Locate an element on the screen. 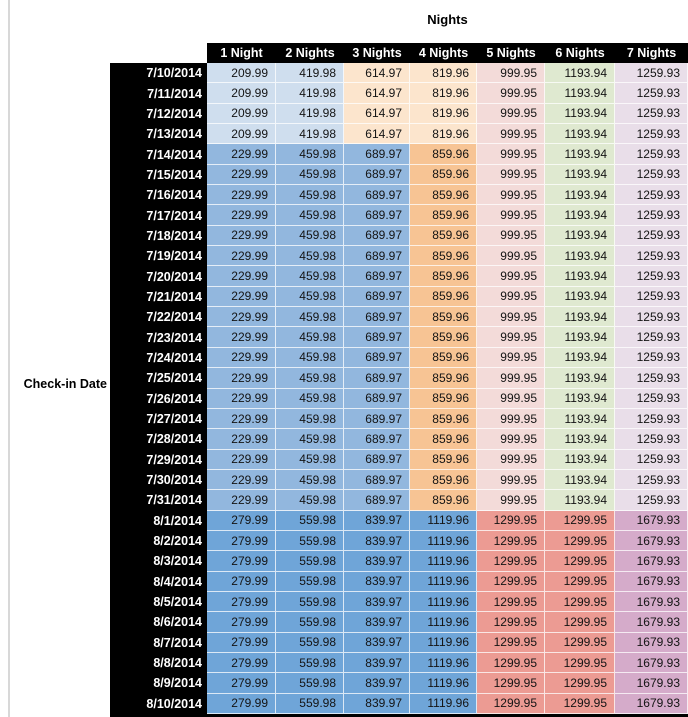  row-header-date: 7/28/2014 is located at coordinates (174, 439).